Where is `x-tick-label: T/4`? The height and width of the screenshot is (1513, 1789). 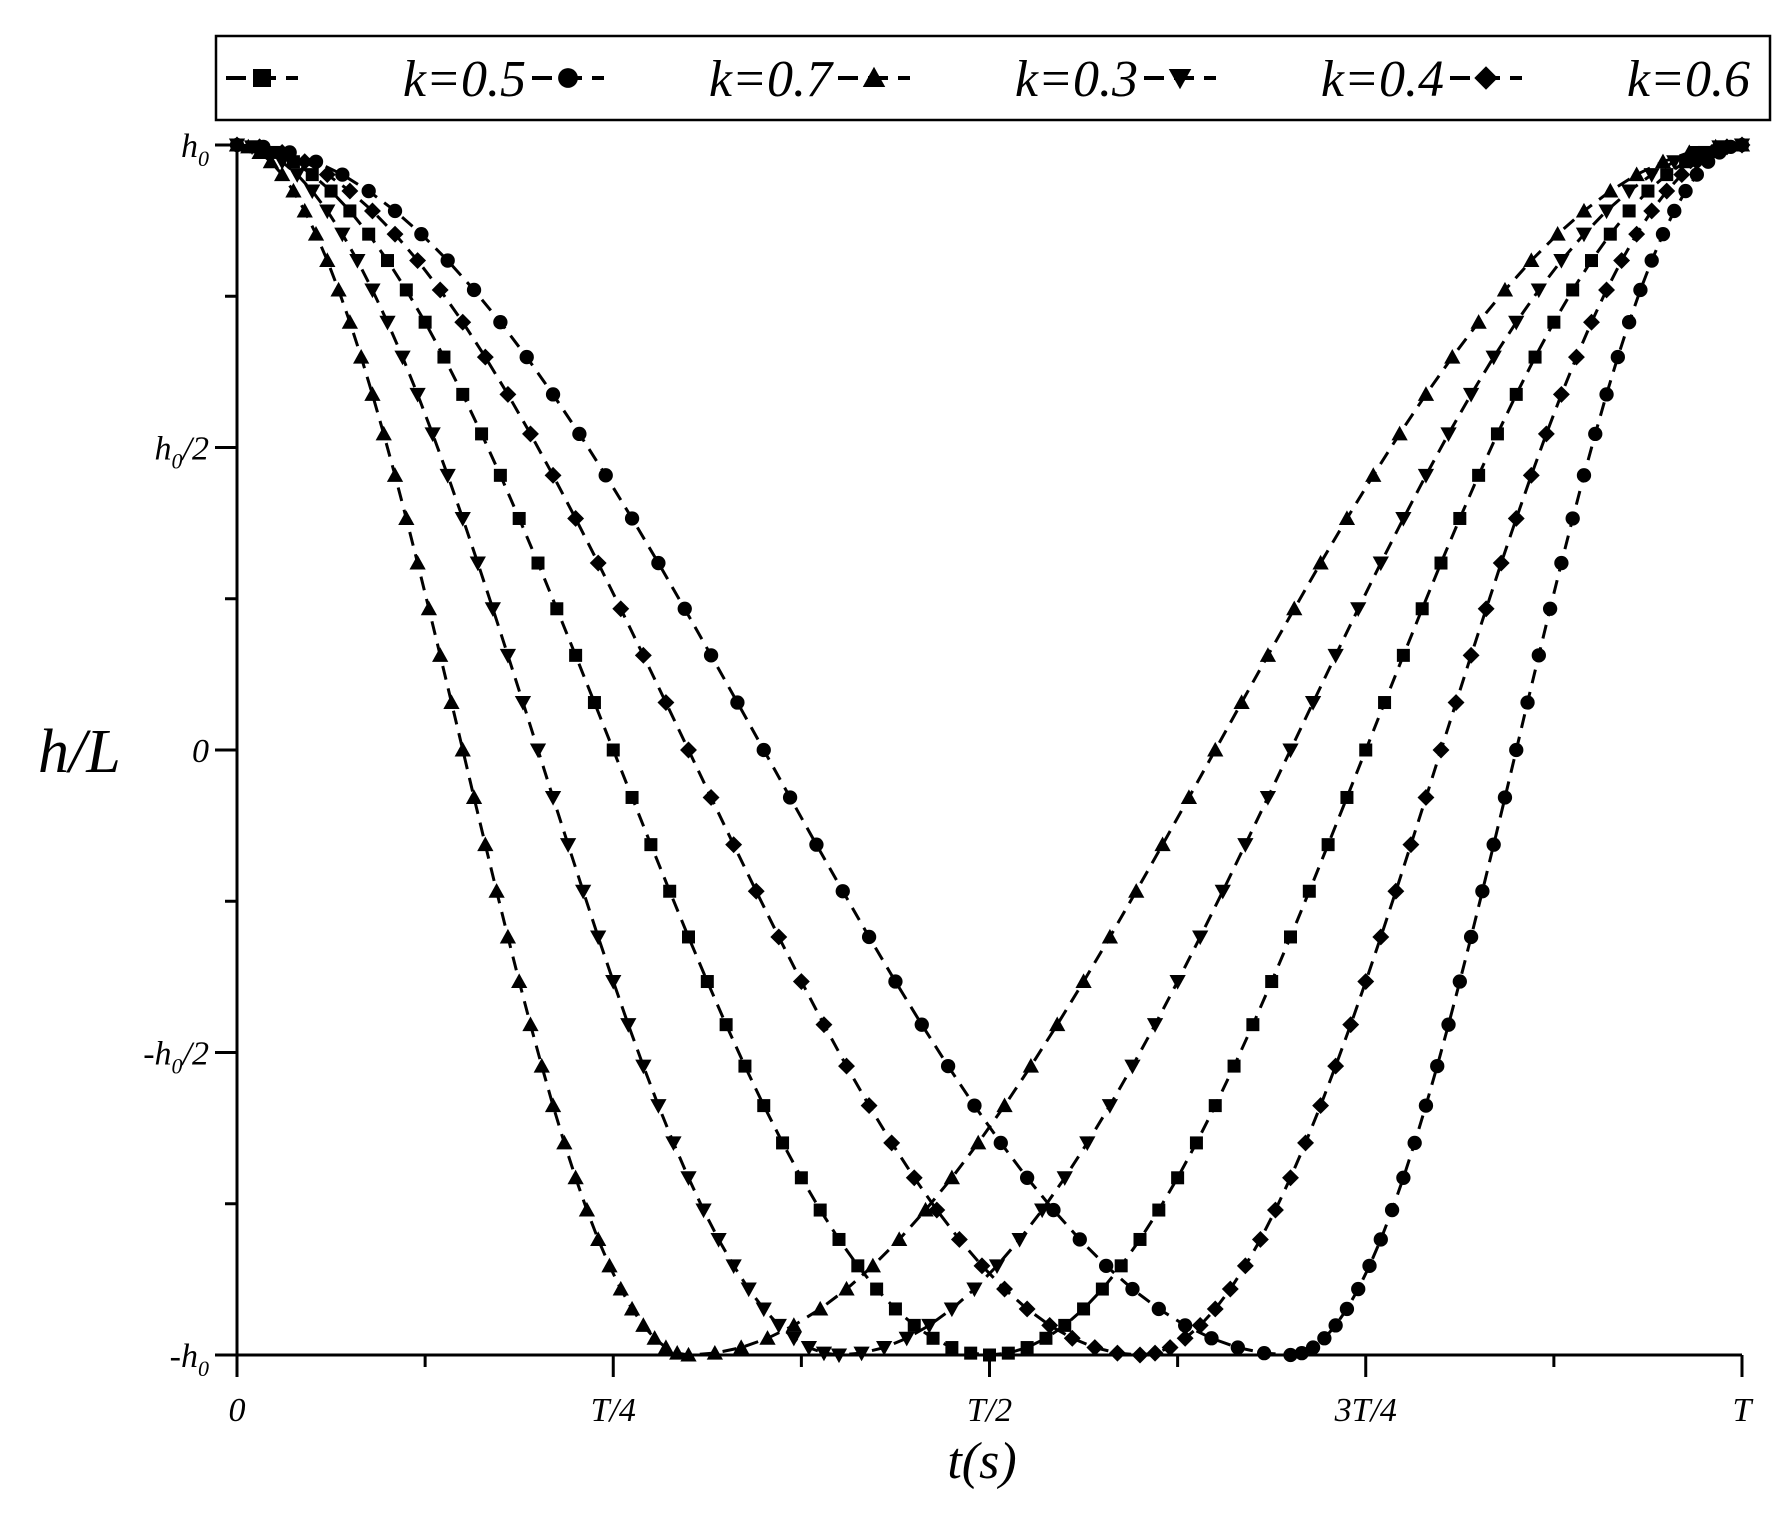 x-tick-label: T/4 is located at coordinates (613, 1410).